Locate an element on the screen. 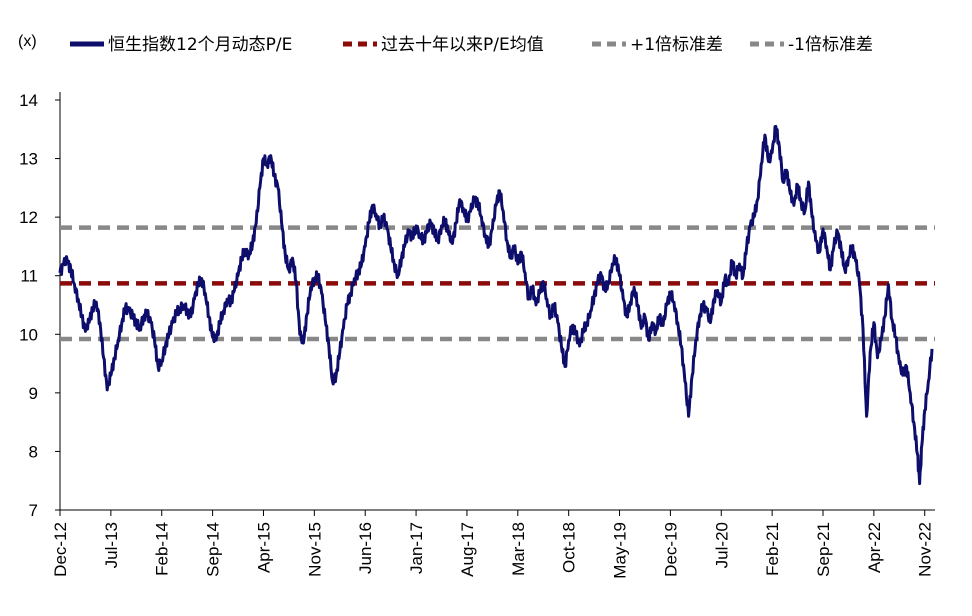 This screenshot has width=972, height=616. x-tick-label: Apr-15 is located at coordinates (263, 547).